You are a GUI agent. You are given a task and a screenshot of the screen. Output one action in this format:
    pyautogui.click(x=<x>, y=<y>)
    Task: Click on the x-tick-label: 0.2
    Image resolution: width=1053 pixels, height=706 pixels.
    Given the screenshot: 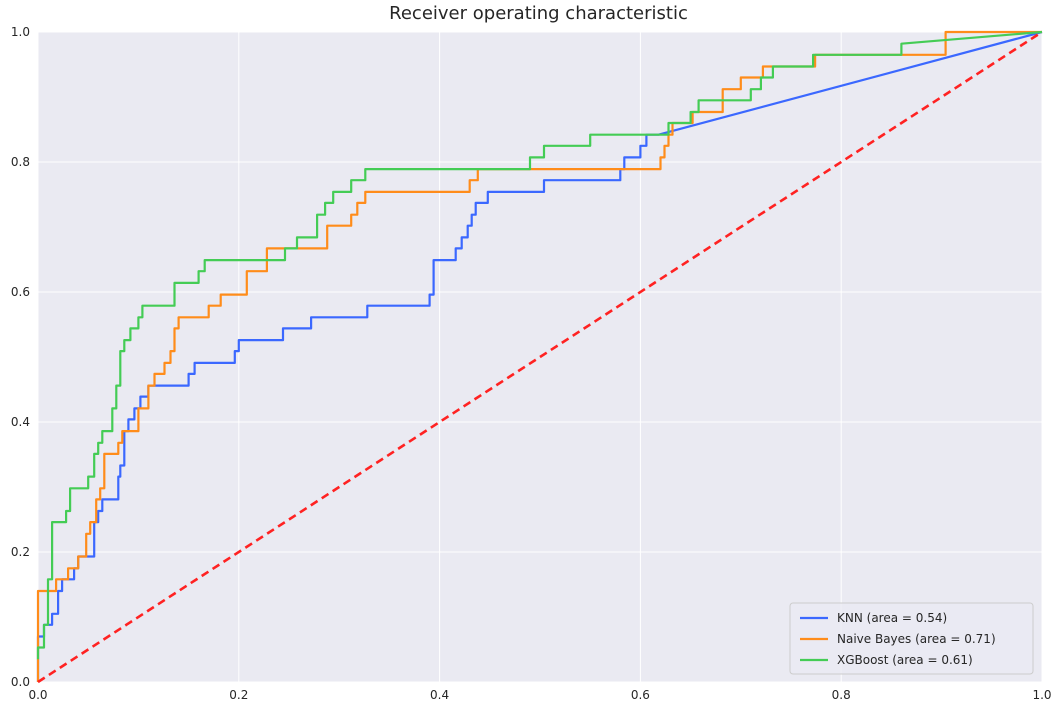 What is the action you would take?
    pyautogui.click(x=238, y=695)
    